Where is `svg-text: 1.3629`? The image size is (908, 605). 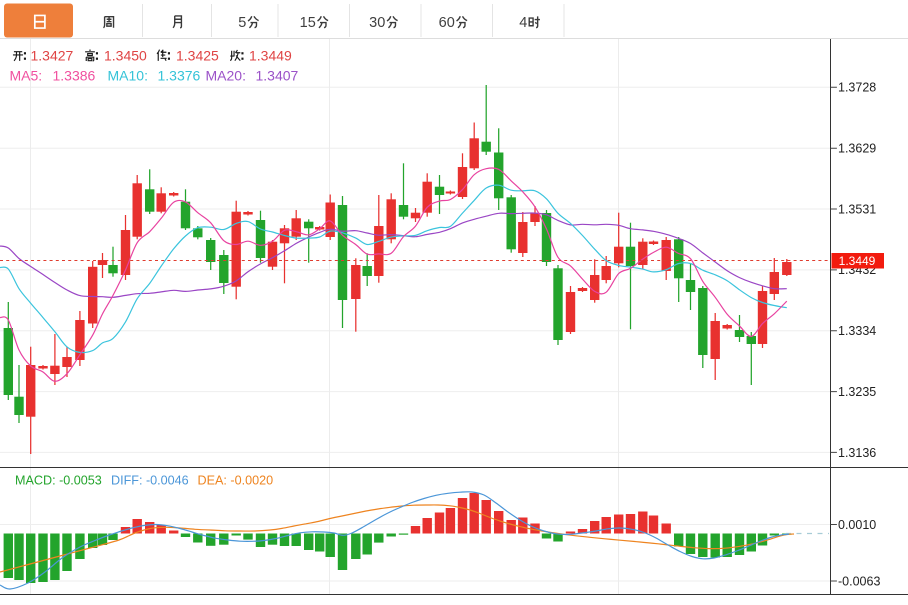 svg-text: 1.3629 is located at coordinates (857, 149).